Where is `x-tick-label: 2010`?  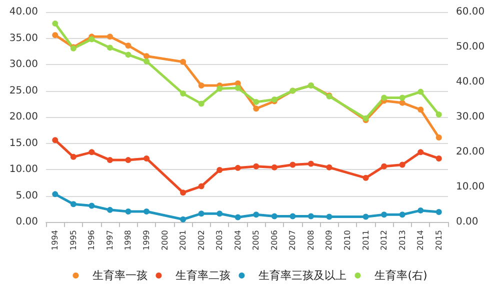
x-tick-label: 2010 is located at coordinates (347, 240).